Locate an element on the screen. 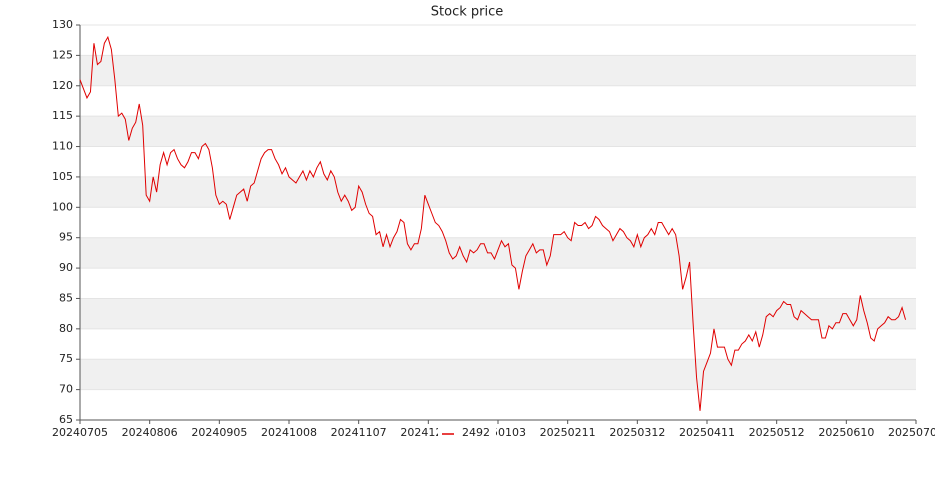 The height and width of the screenshot is (500, 935). y-tick-label: 70 is located at coordinates (66, 389).